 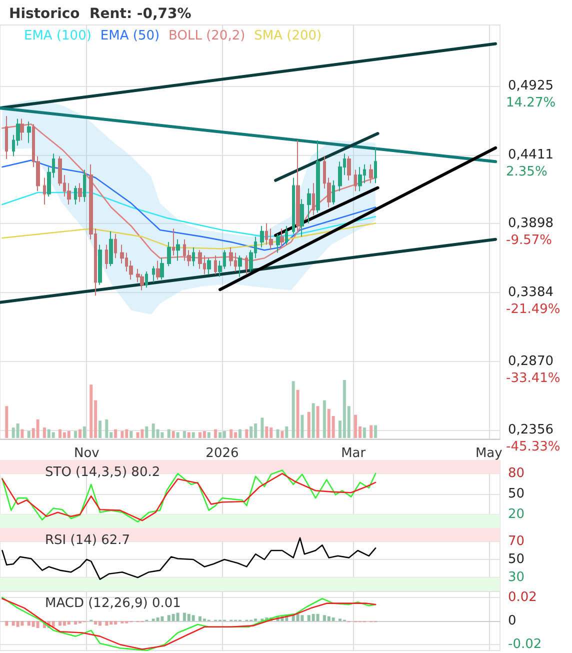 I want to click on y-tick-label: 0,3898, so click(x=531, y=224).